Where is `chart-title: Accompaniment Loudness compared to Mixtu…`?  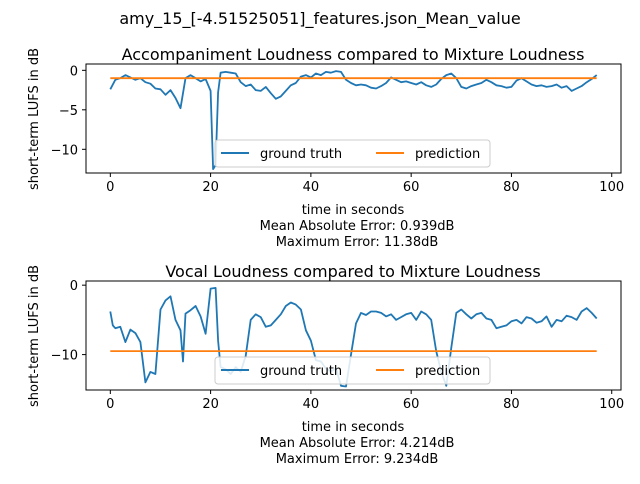
chart-title: Accompaniment Loudness compared to Mixtu… is located at coordinates (353, 54).